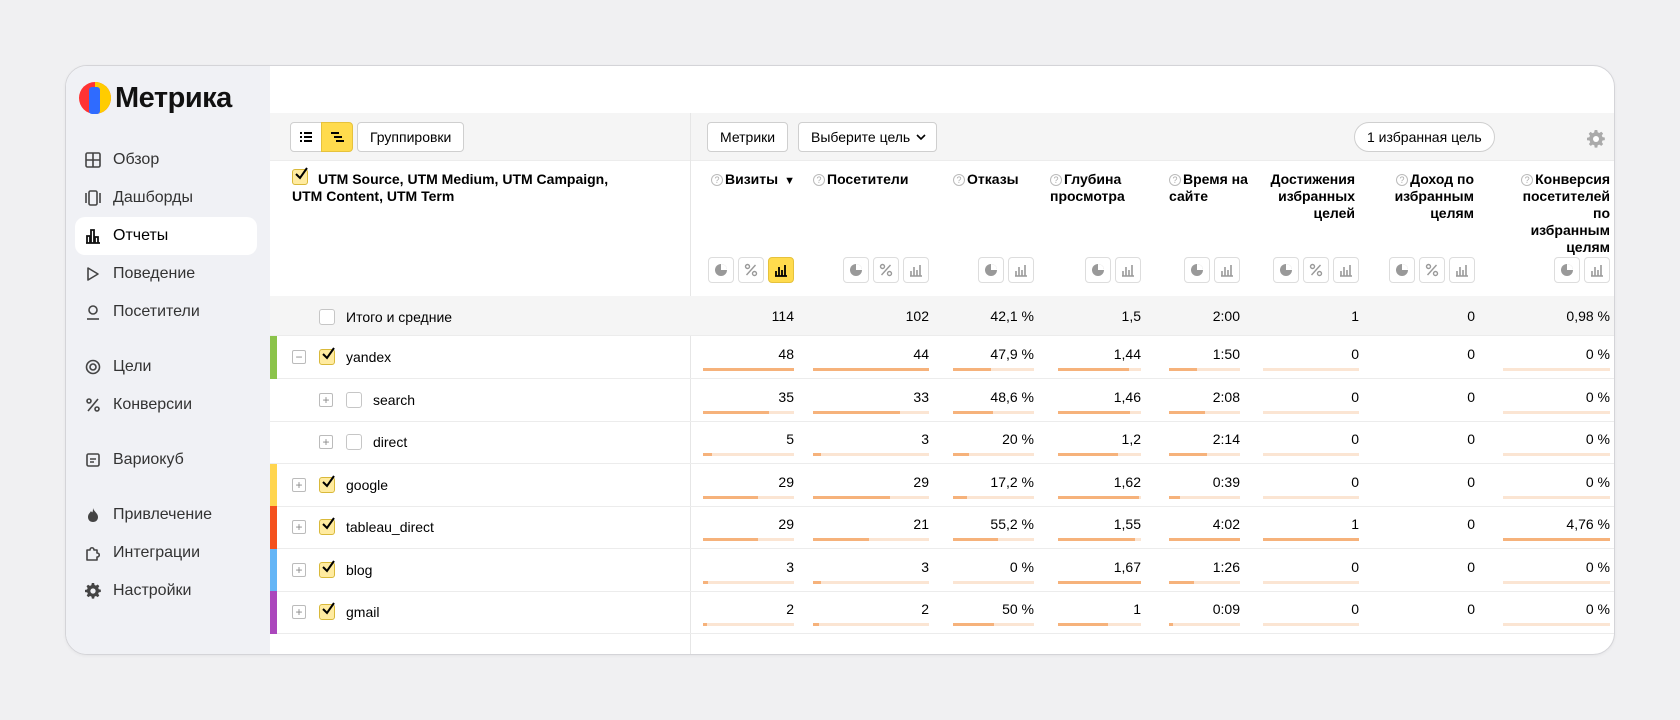  I want to click on row-label: yandex, so click(369, 357).